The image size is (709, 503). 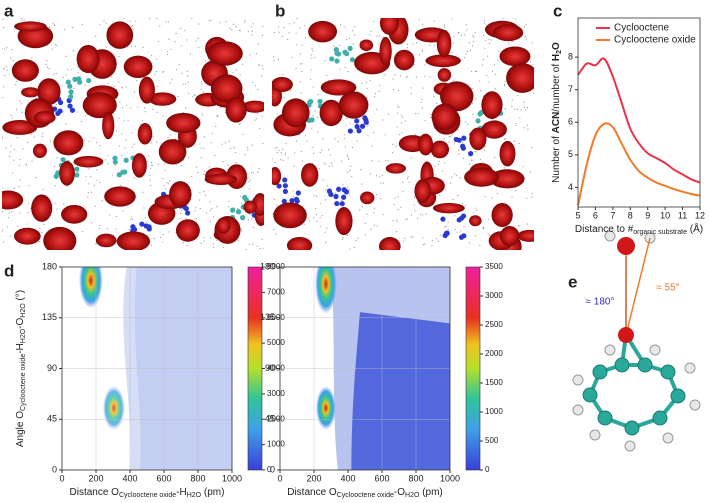 What do you see at coordinates (494, 382) in the screenshot?
I see `colorbar-label: 1500` at bounding box center [494, 382].